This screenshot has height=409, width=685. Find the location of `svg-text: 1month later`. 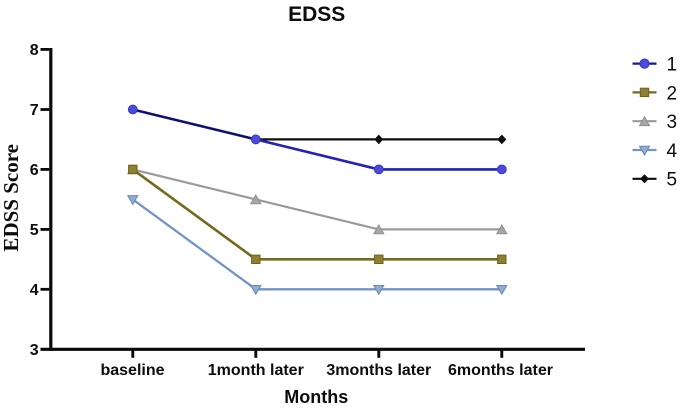

svg-text: 1month later is located at coordinates (256, 370).